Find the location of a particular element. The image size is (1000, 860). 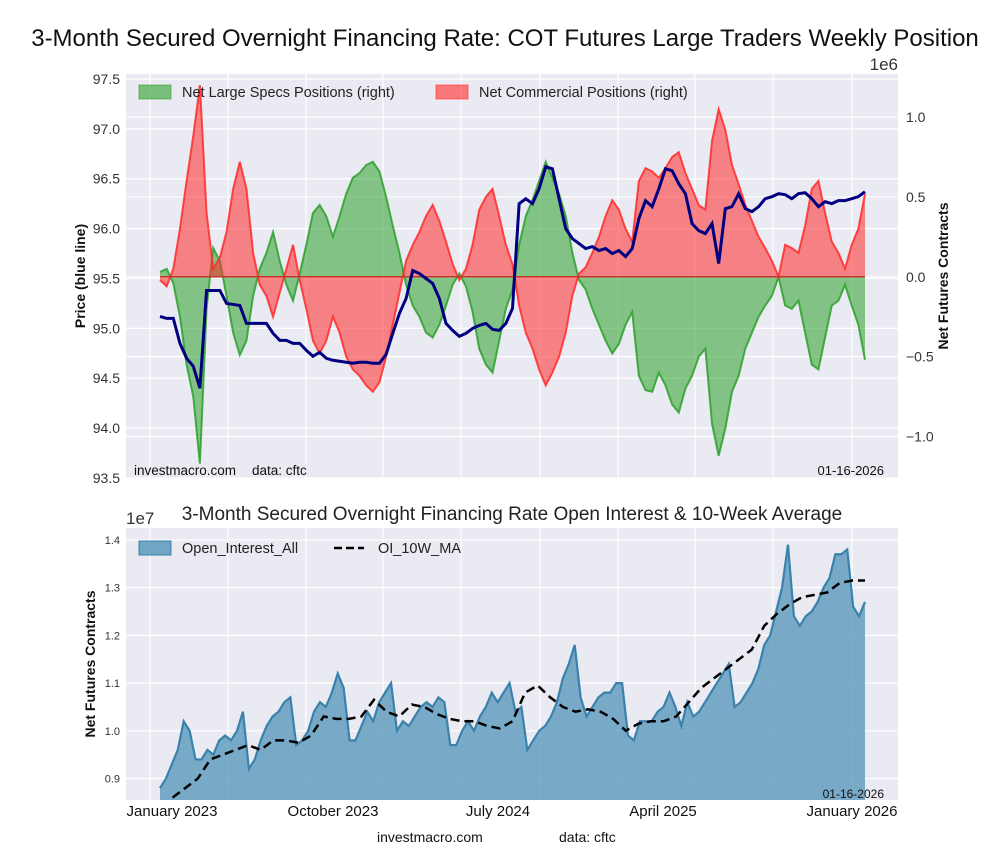

left-tick-label: 97.0 is located at coordinates (106, 129).